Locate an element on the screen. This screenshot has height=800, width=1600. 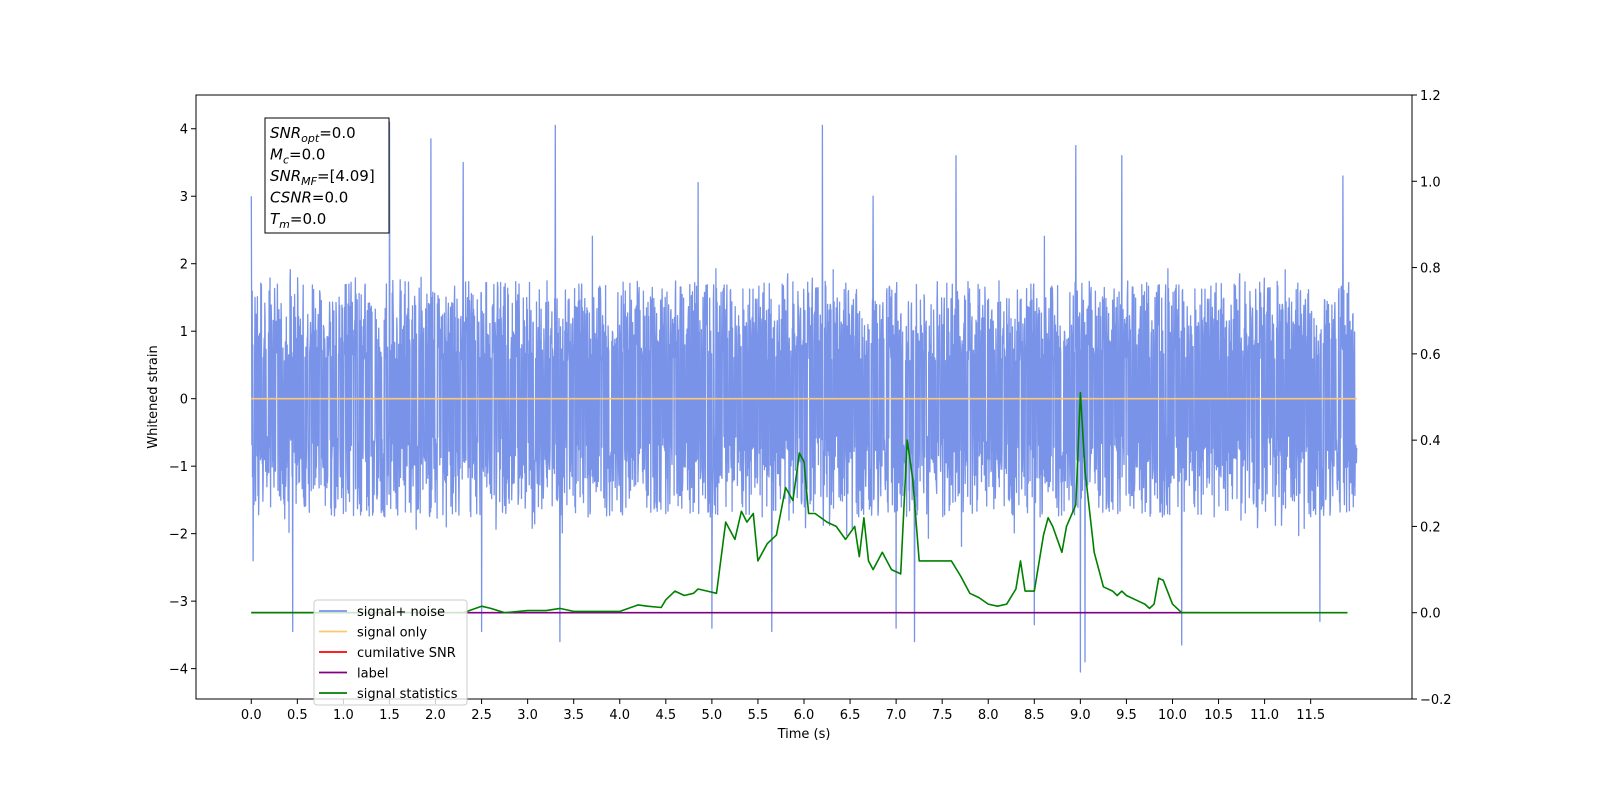
x-tick-label: 1.5 is located at coordinates (389, 715).